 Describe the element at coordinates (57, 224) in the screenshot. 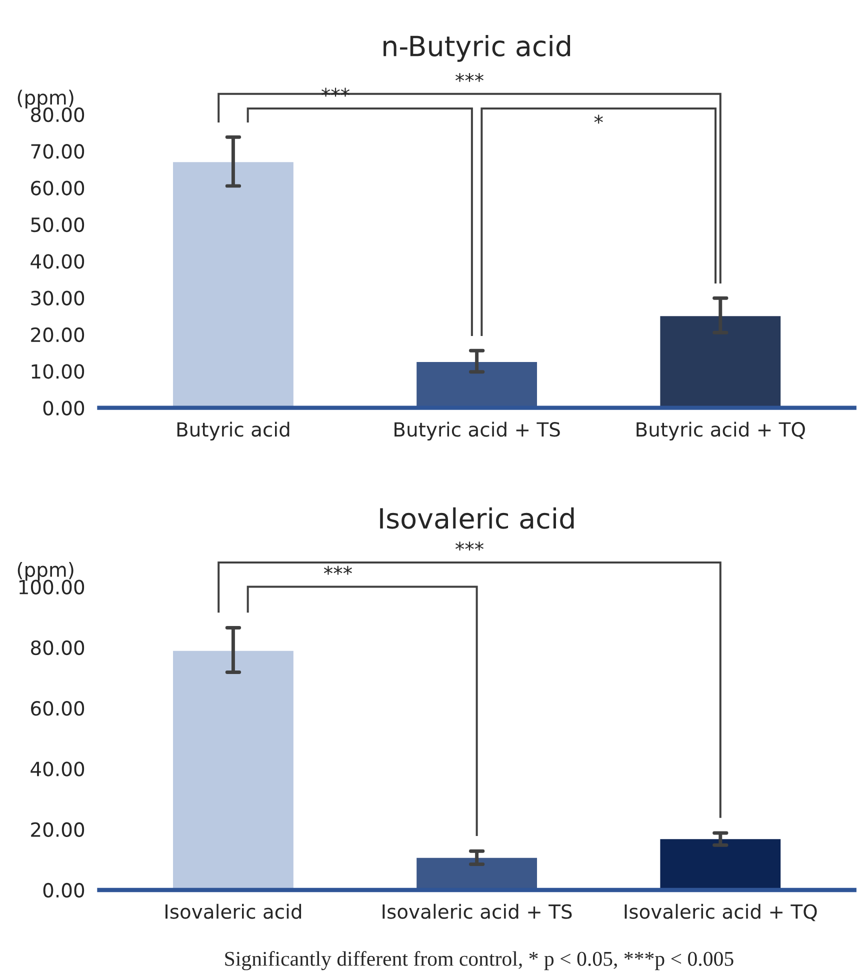

I see `y-tick-label: 50.00` at that location.